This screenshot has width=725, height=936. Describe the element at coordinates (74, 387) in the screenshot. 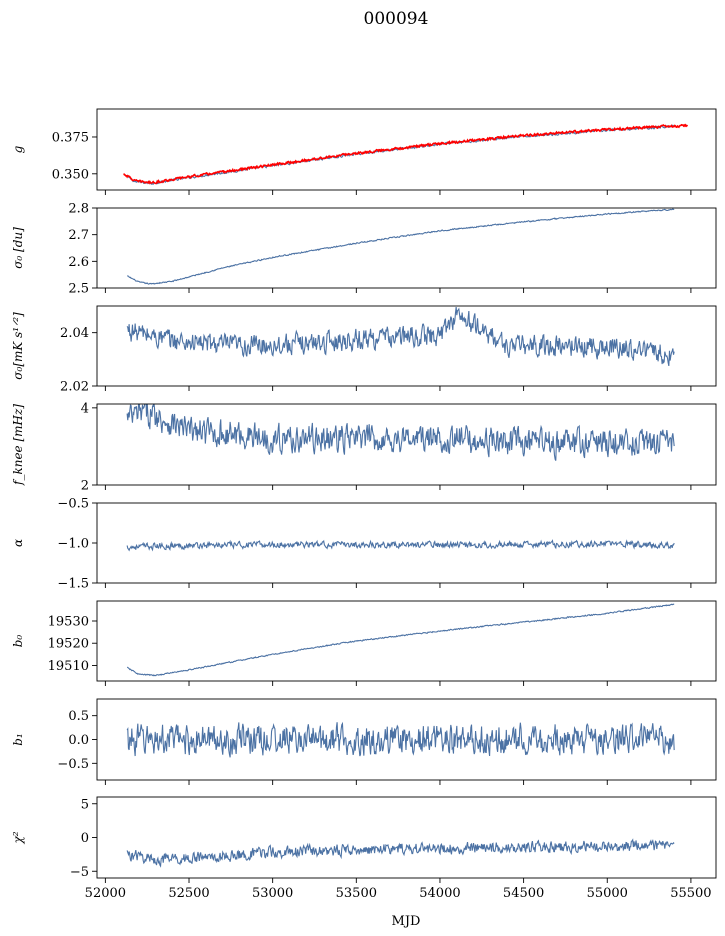

I see `y-tick-label-sigma0_mk-0: 2.02` at that location.